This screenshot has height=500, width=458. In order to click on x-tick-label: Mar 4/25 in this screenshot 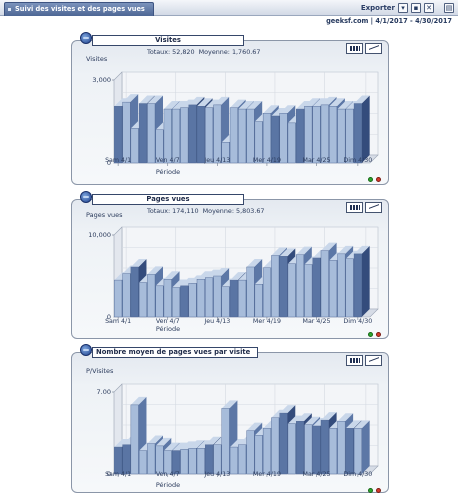, I will do `click(317, 321)`.